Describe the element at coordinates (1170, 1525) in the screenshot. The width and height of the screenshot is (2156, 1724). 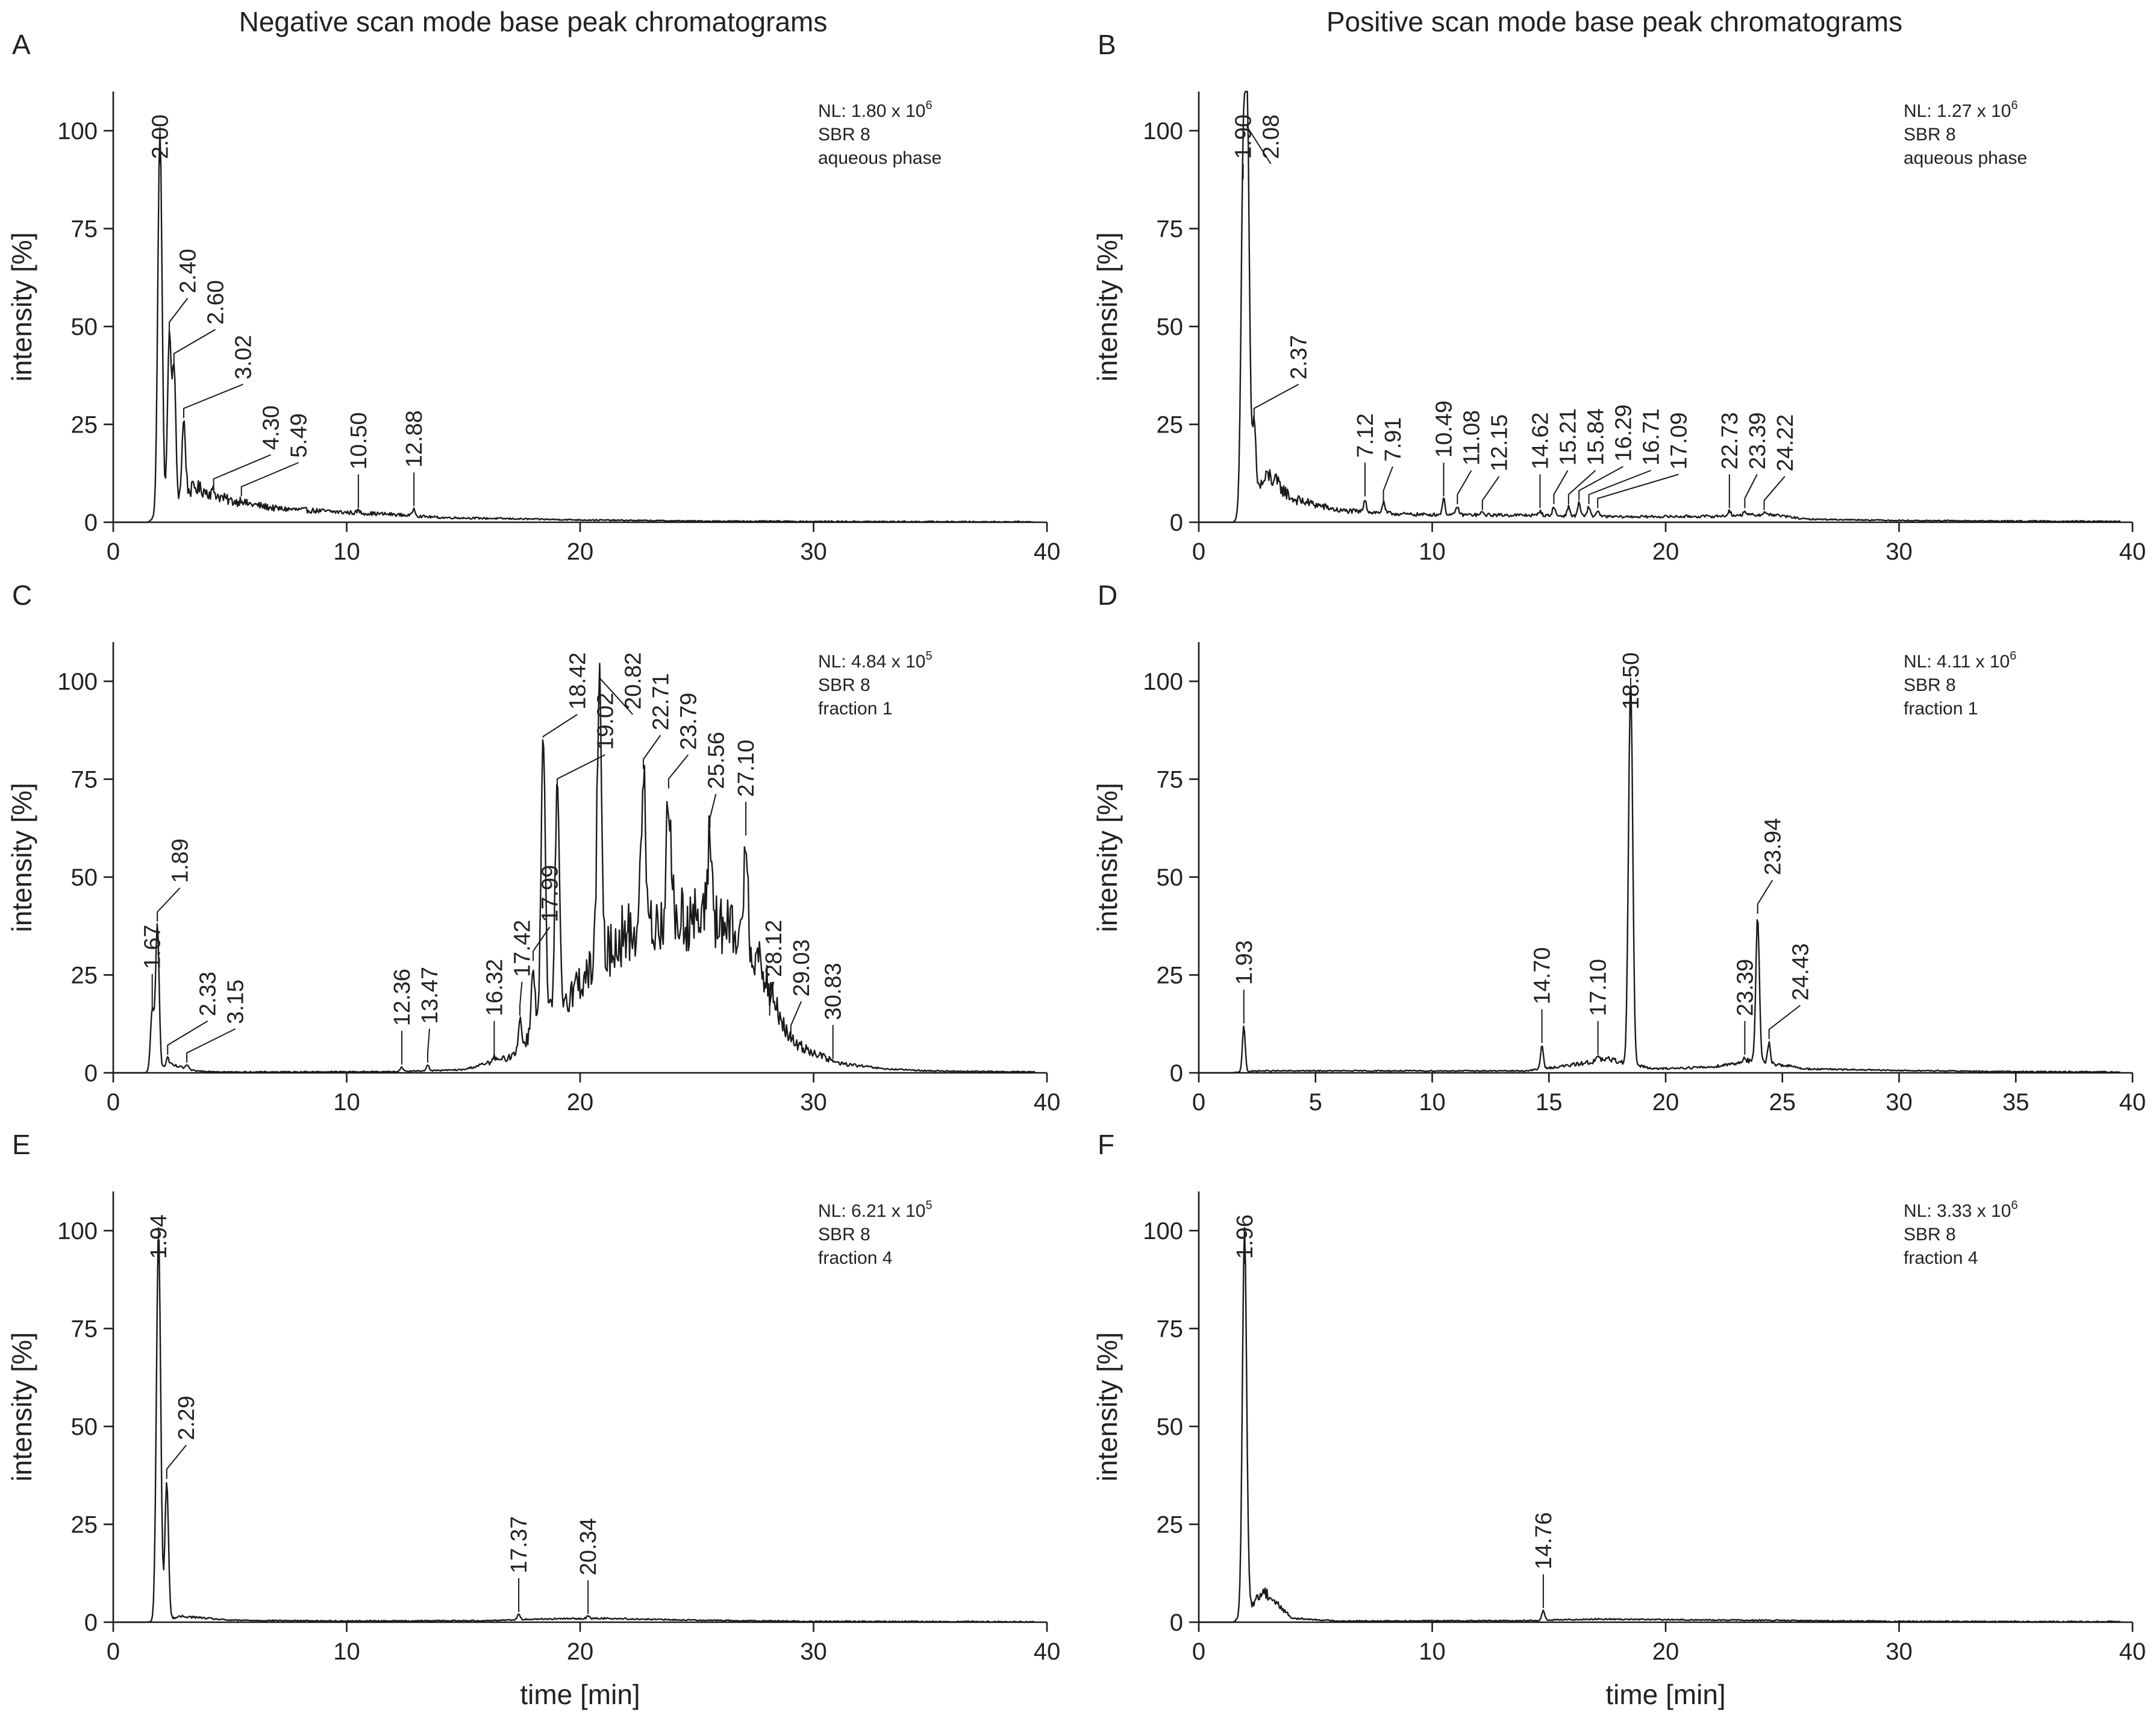
I see `y-tick-label-f: 25` at that location.